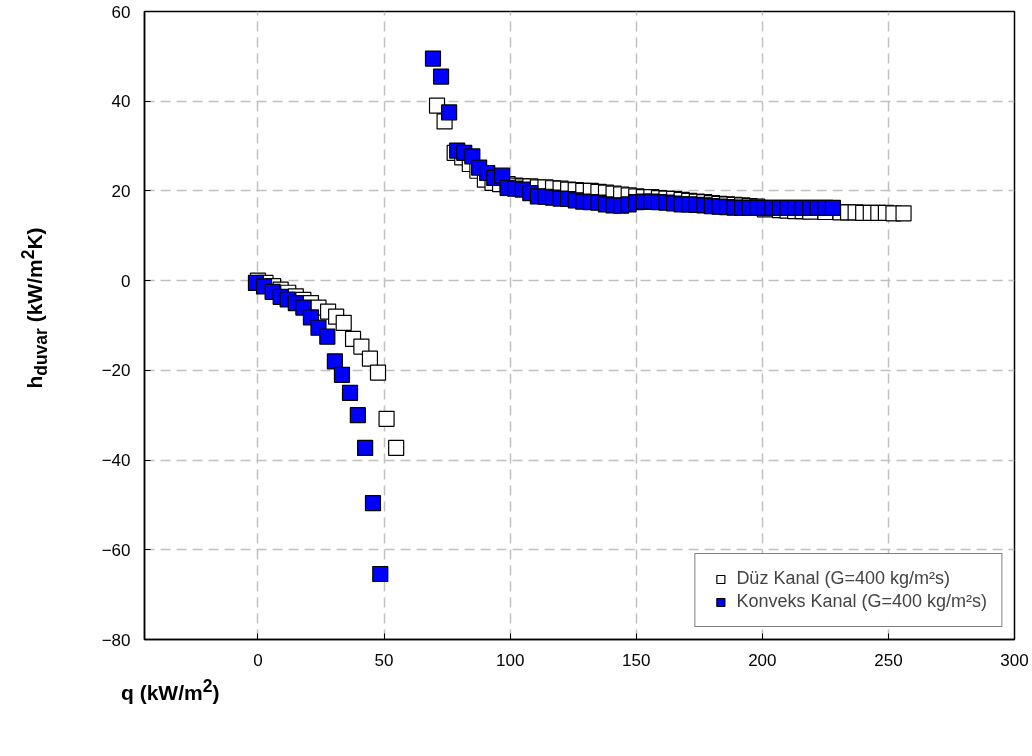 Image resolution: width=1032 pixels, height=756 pixels. What do you see at coordinates (116, 550) in the screenshot?
I see `y-tick-label: −60` at bounding box center [116, 550].